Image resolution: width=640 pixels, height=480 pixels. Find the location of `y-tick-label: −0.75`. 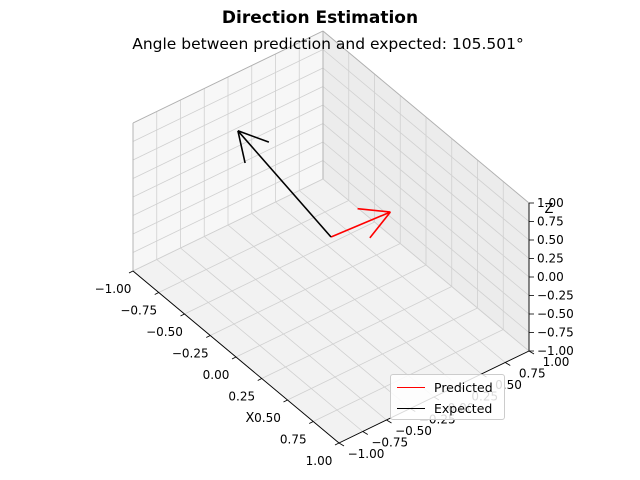

y-tick-label: −0.75 is located at coordinates (389, 443).